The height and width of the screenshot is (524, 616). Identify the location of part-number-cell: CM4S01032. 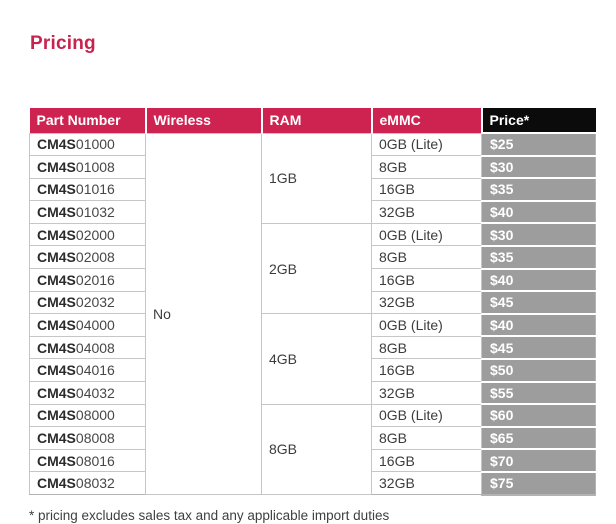
(87, 212).